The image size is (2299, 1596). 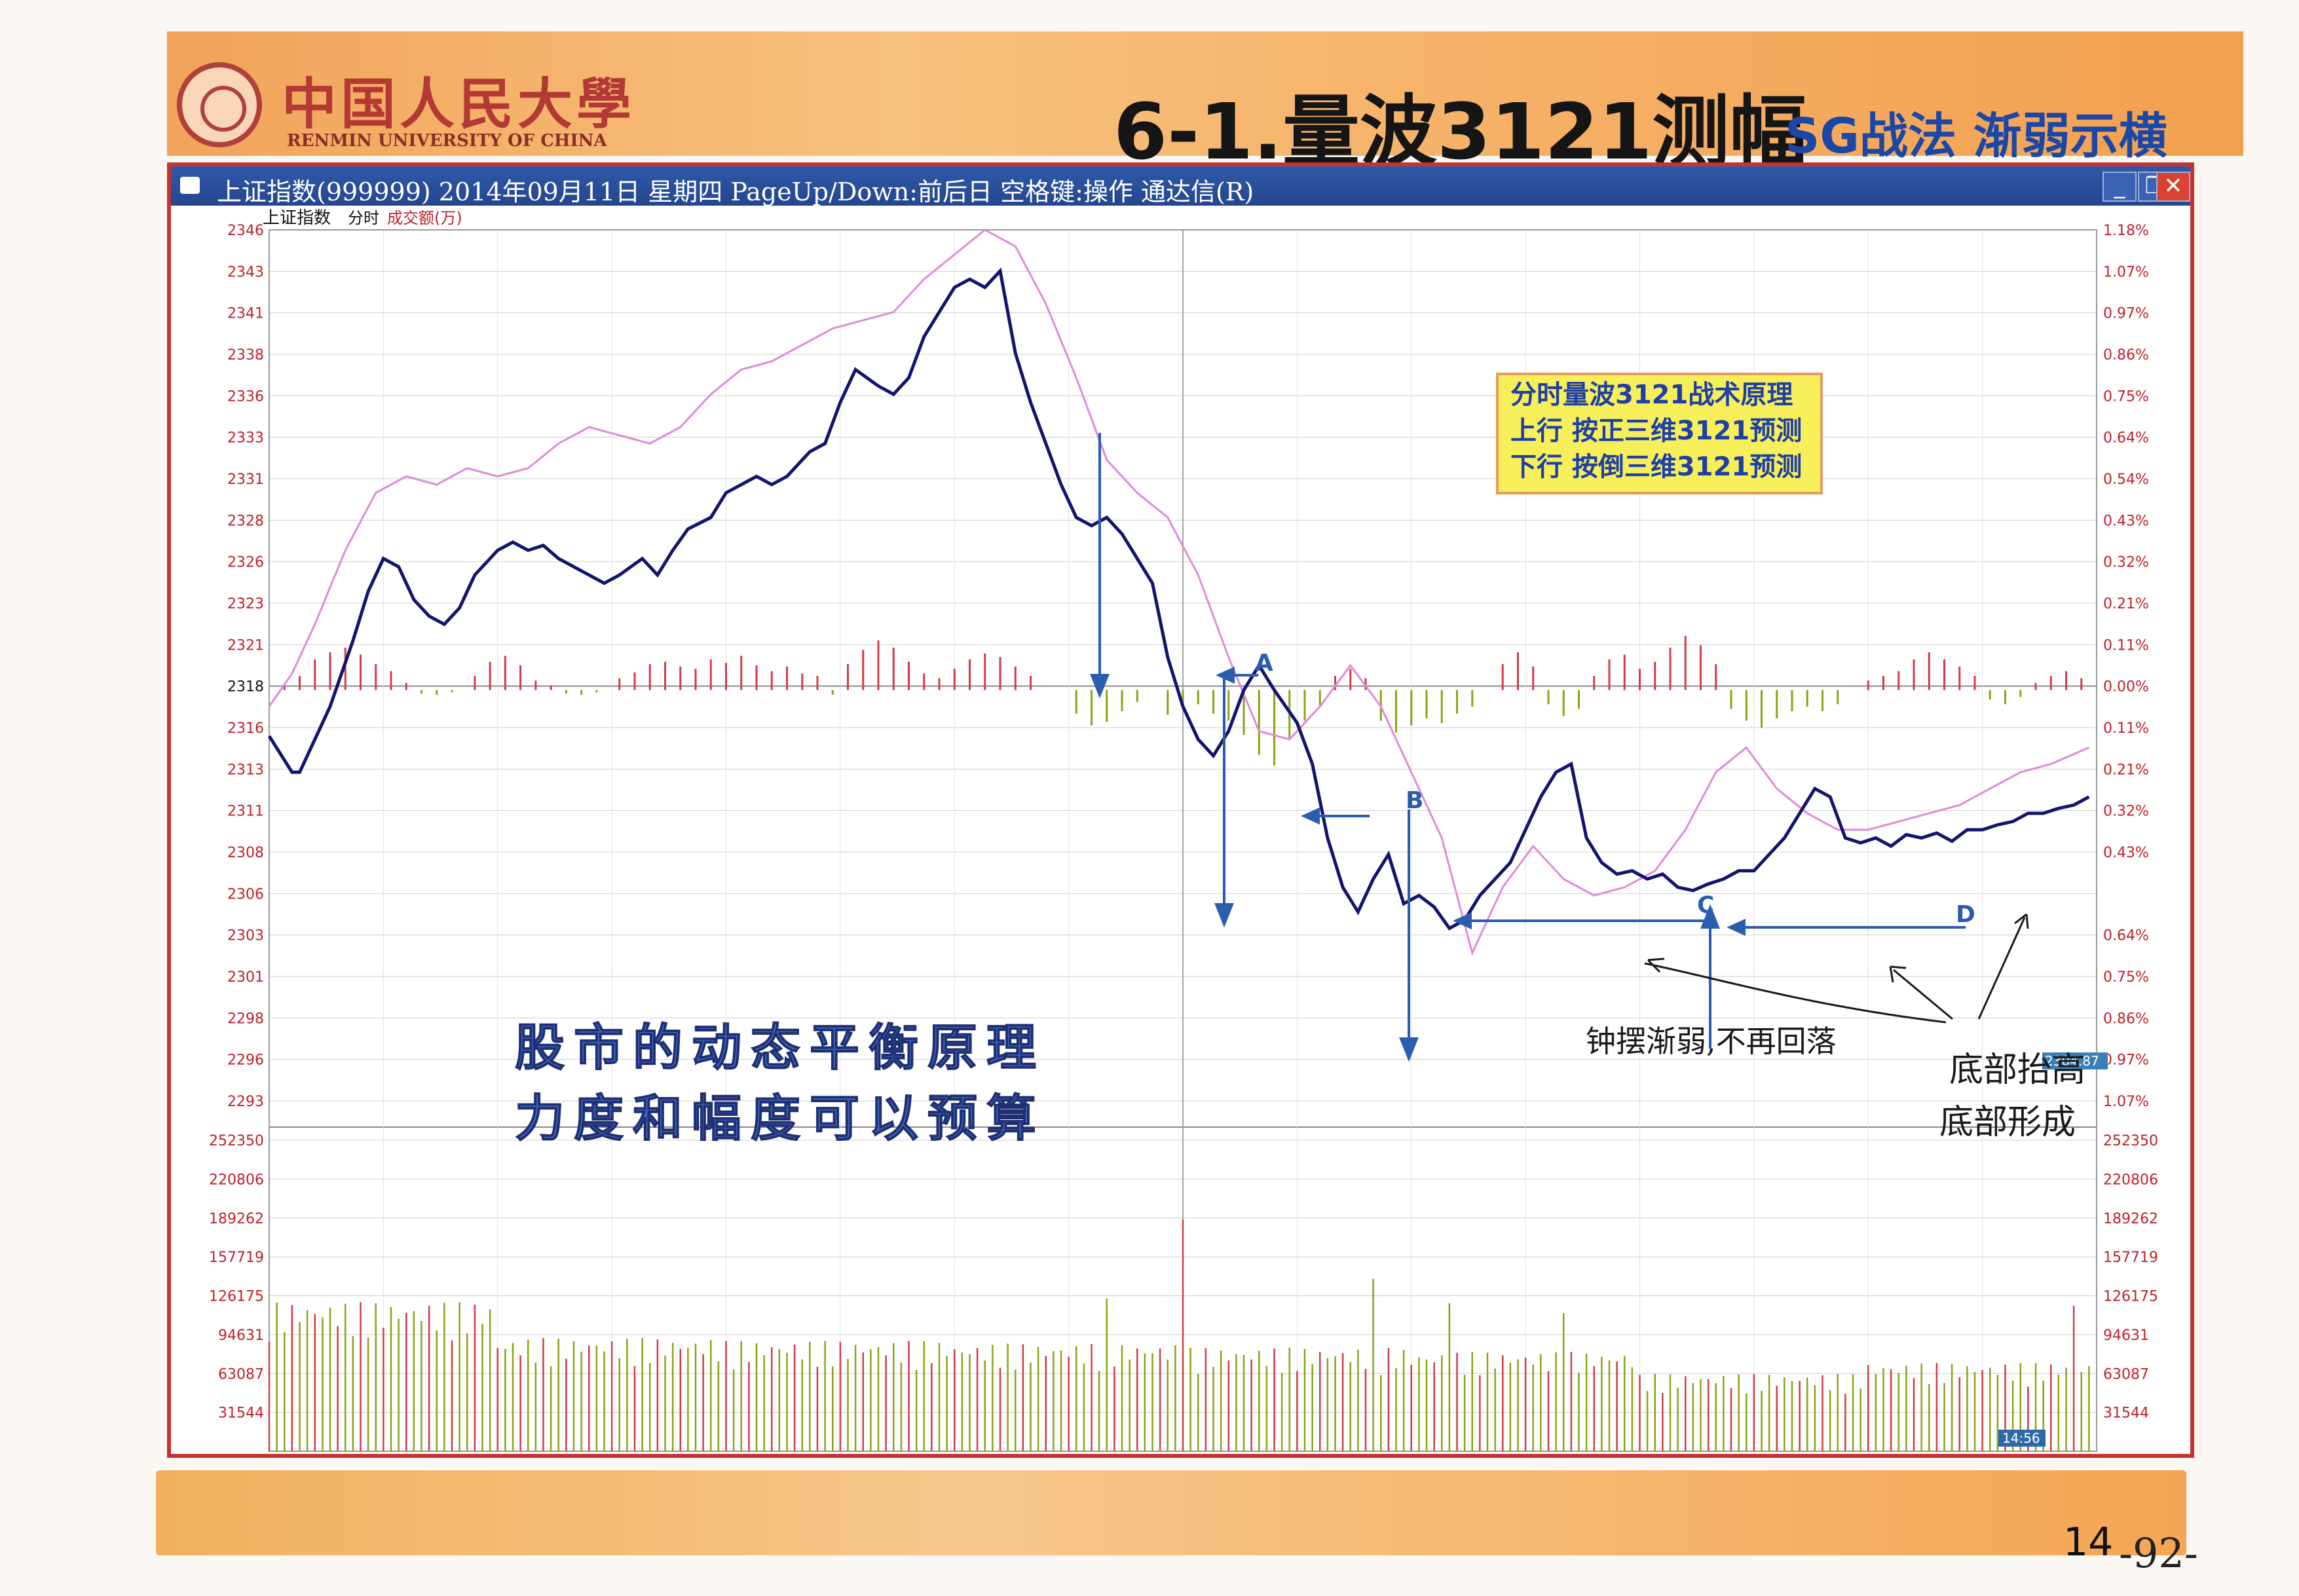 I want to click on price-tick-label: 2326, so click(x=245, y=563).